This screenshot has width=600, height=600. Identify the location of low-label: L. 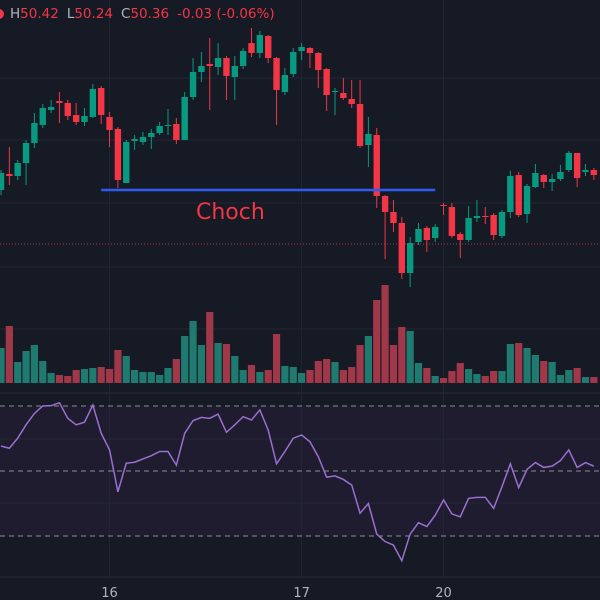
(70, 14).